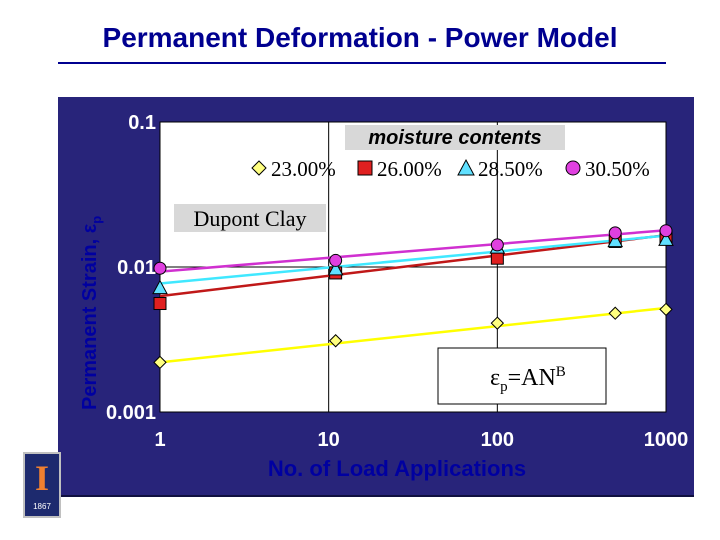 This screenshot has width=720, height=540. Describe the element at coordinates (495, 378) in the screenshot. I see `formula-epsilon: ε` at that location.